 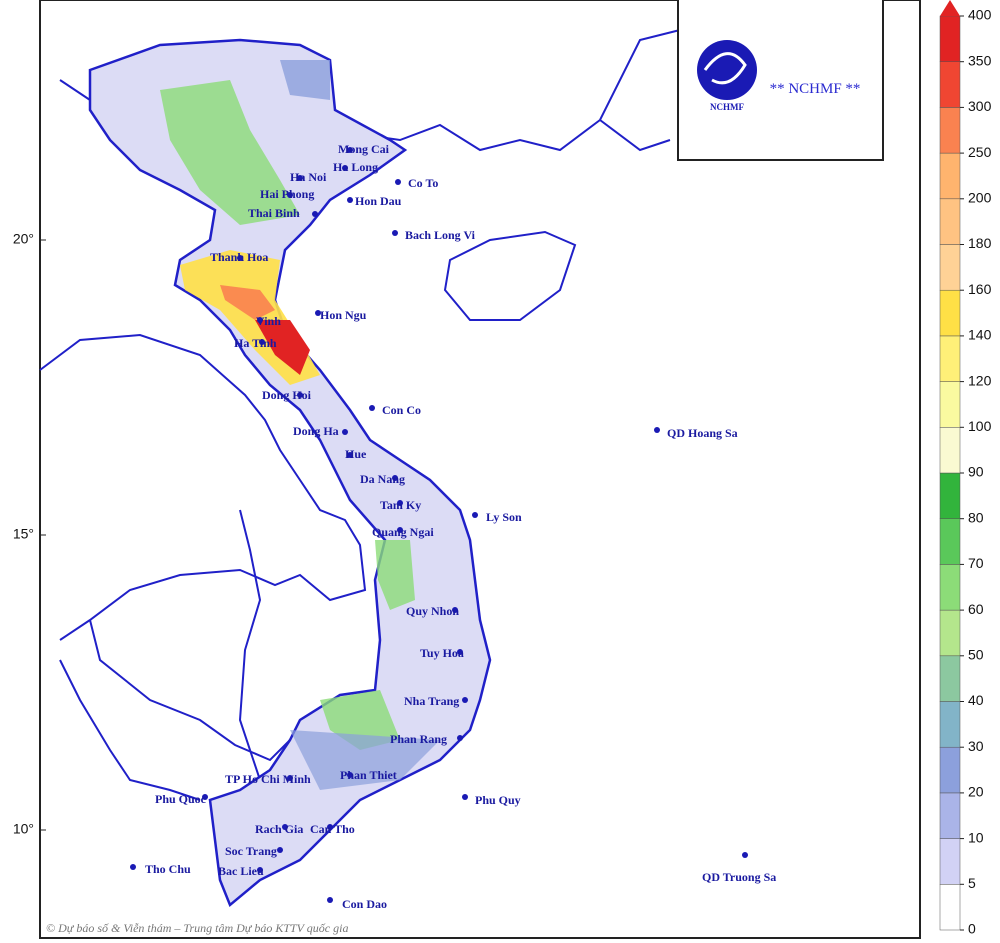 What do you see at coordinates (355, 167) in the screenshot?
I see `place-label: Ha Long` at bounding box center [355, 167].